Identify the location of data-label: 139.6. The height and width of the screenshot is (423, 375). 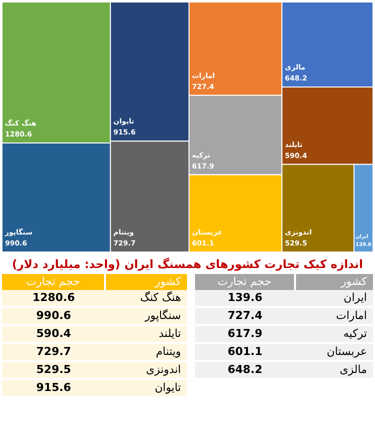
(245, 298).